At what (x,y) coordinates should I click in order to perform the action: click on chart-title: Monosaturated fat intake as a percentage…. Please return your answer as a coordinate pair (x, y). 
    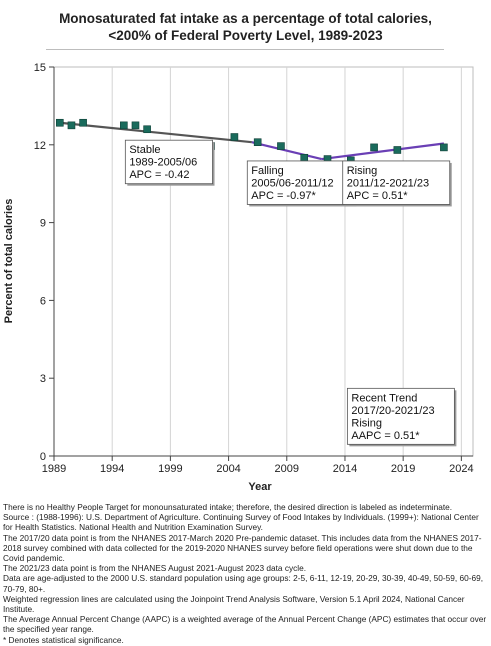
    Looking at the image, I should click on (245, 27).